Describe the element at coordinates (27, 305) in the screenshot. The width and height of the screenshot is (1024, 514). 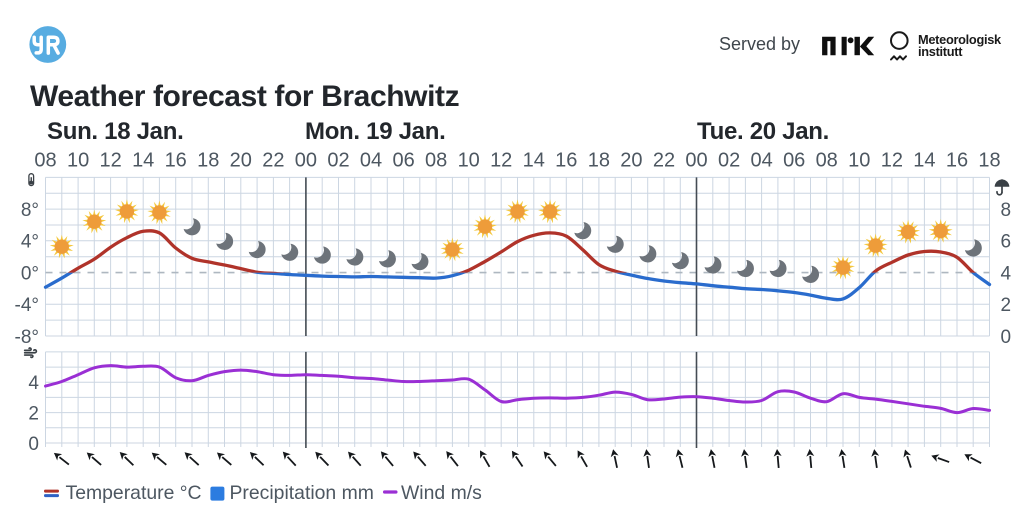
I see `svg-text: -4°` at that location.